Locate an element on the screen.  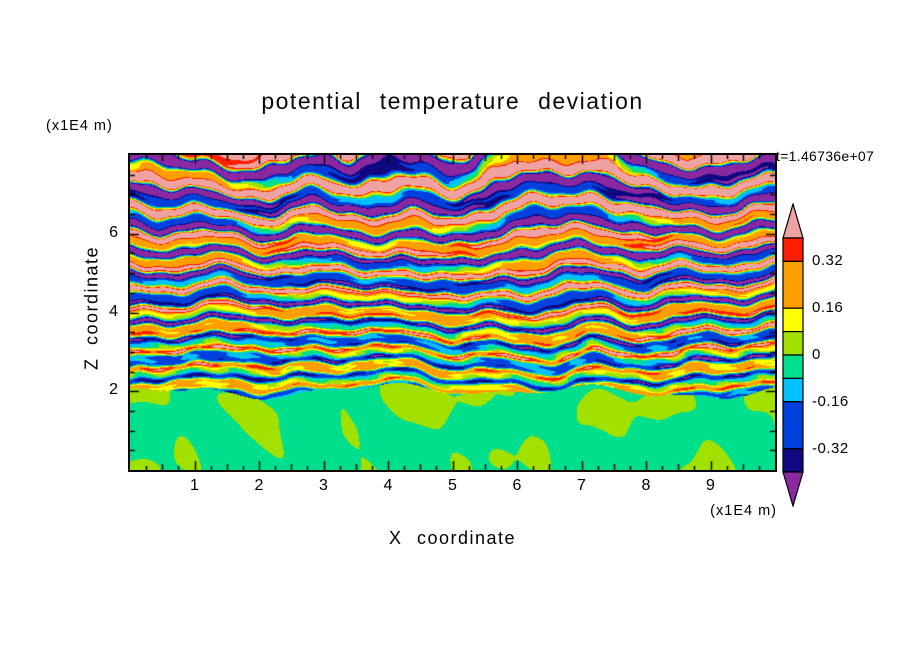
x-tick-label: 9 is located at coordinates (710, 485).